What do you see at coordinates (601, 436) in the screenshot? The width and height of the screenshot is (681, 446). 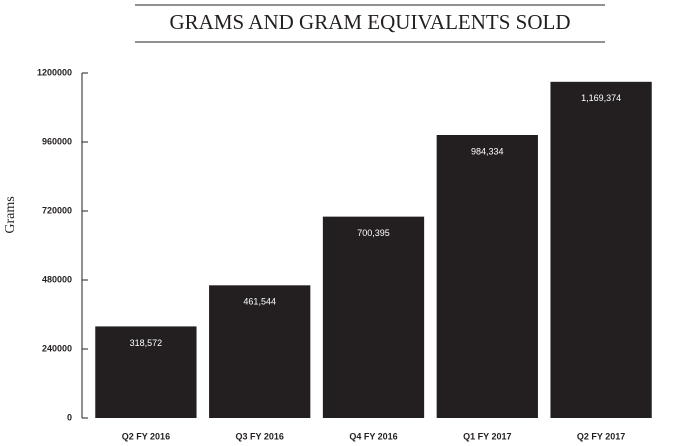 I see `x-tick-label: Q2 FY 2017` at bounding box center [601, 436].